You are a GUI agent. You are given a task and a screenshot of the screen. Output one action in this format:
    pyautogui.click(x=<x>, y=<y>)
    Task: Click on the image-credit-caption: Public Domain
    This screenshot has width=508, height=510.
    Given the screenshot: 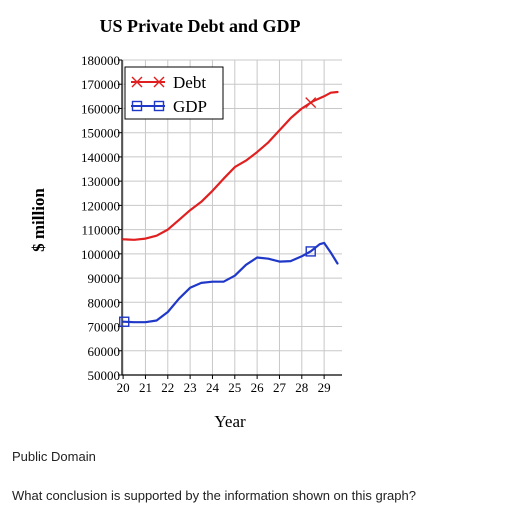 What is the action you would take?
    pyautogui.click(x=54, y=456)
    